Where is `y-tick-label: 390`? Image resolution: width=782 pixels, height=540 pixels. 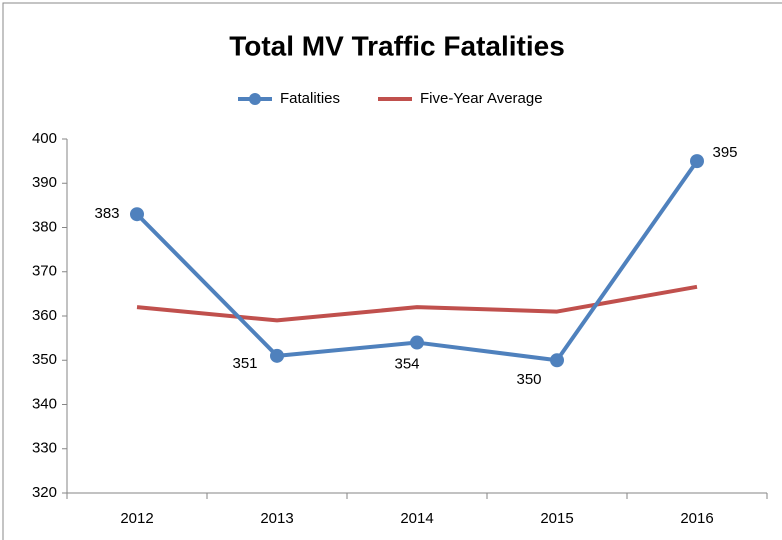 y-tick-label: 390 is located at coordinates (44, 182).